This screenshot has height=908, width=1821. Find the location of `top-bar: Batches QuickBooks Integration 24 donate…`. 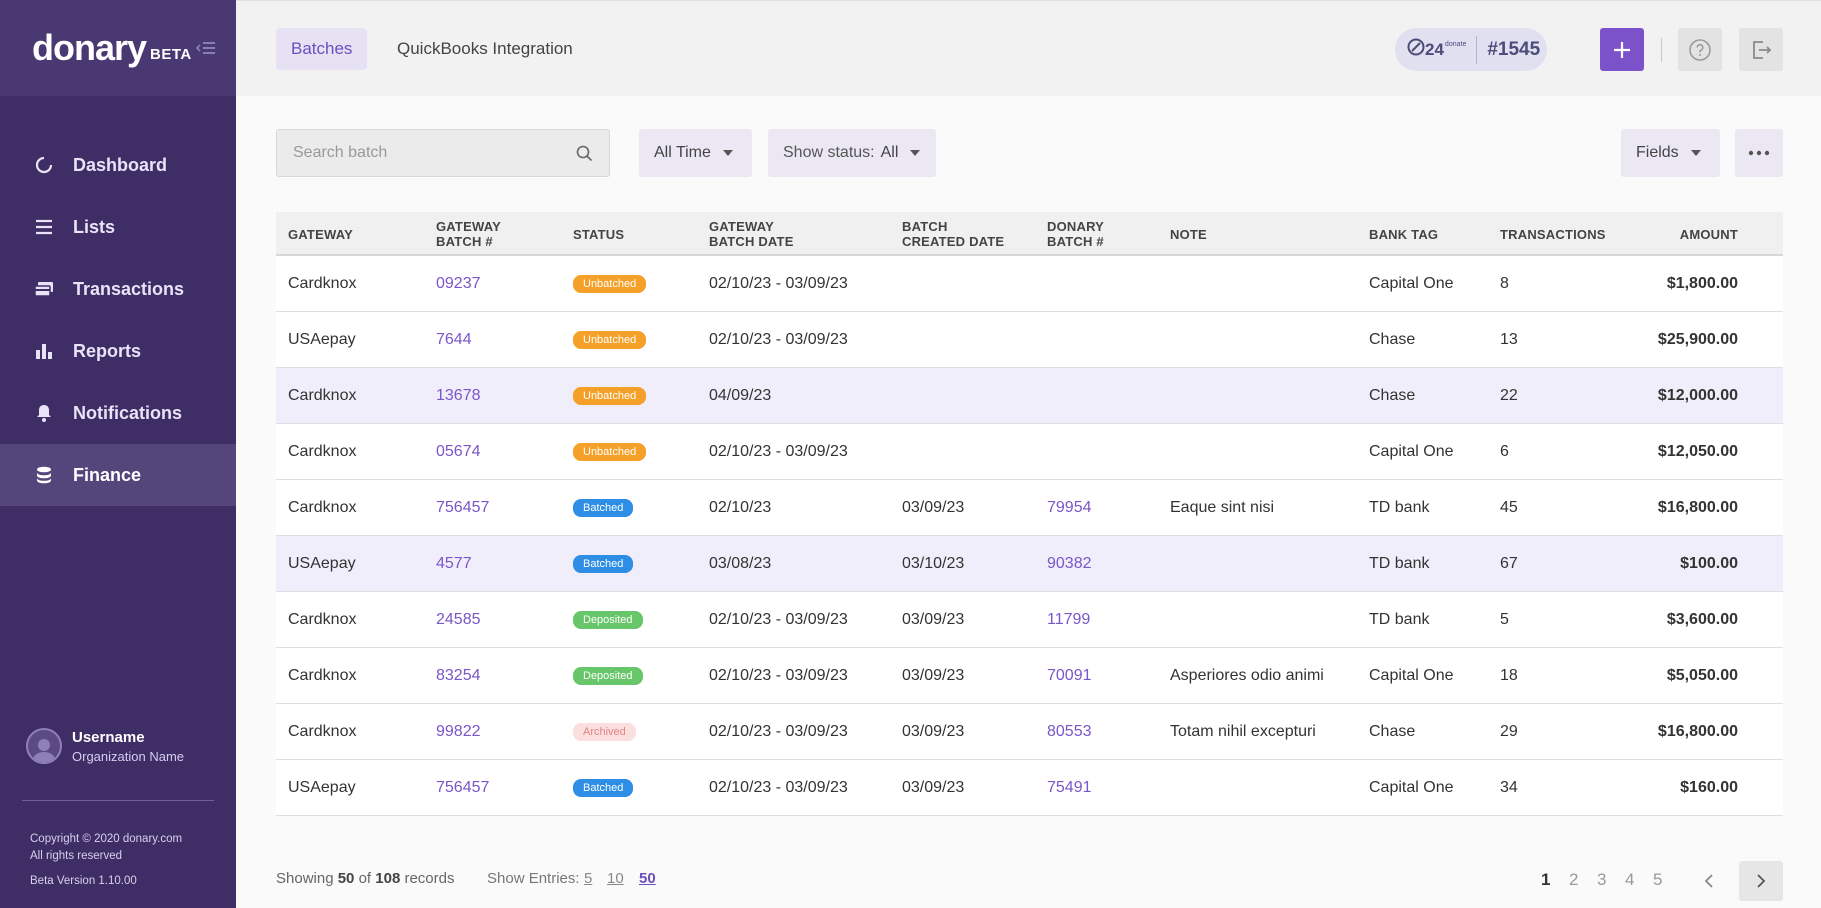

top-bar: Batches QuickBooks Integration 24 donate… is located at coordinates (1028, 48).